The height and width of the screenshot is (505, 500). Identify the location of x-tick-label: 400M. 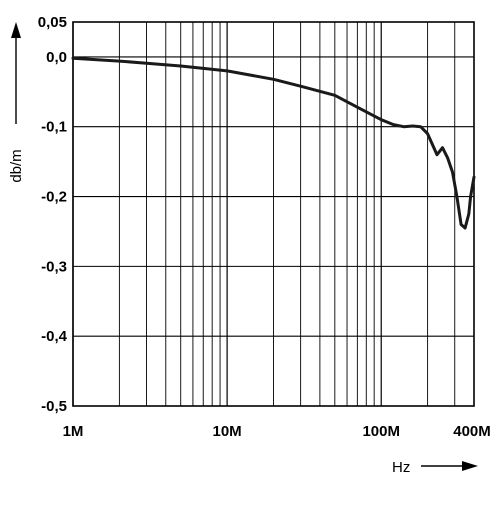
(472, 431).